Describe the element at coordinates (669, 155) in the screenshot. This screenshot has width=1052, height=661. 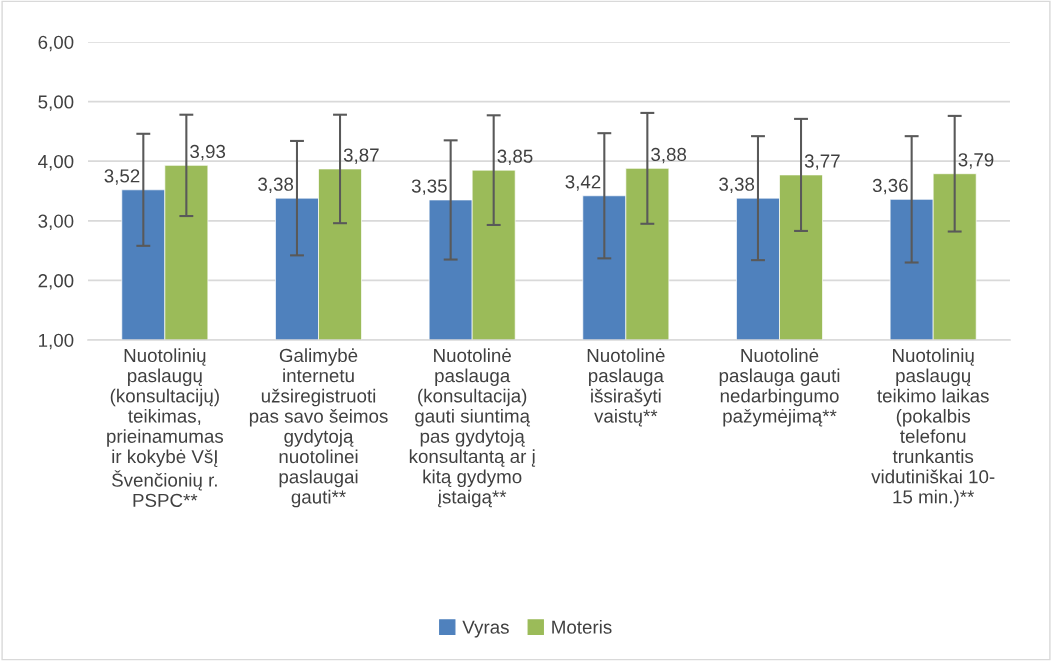
I see `data-label: 3,88` at that location.